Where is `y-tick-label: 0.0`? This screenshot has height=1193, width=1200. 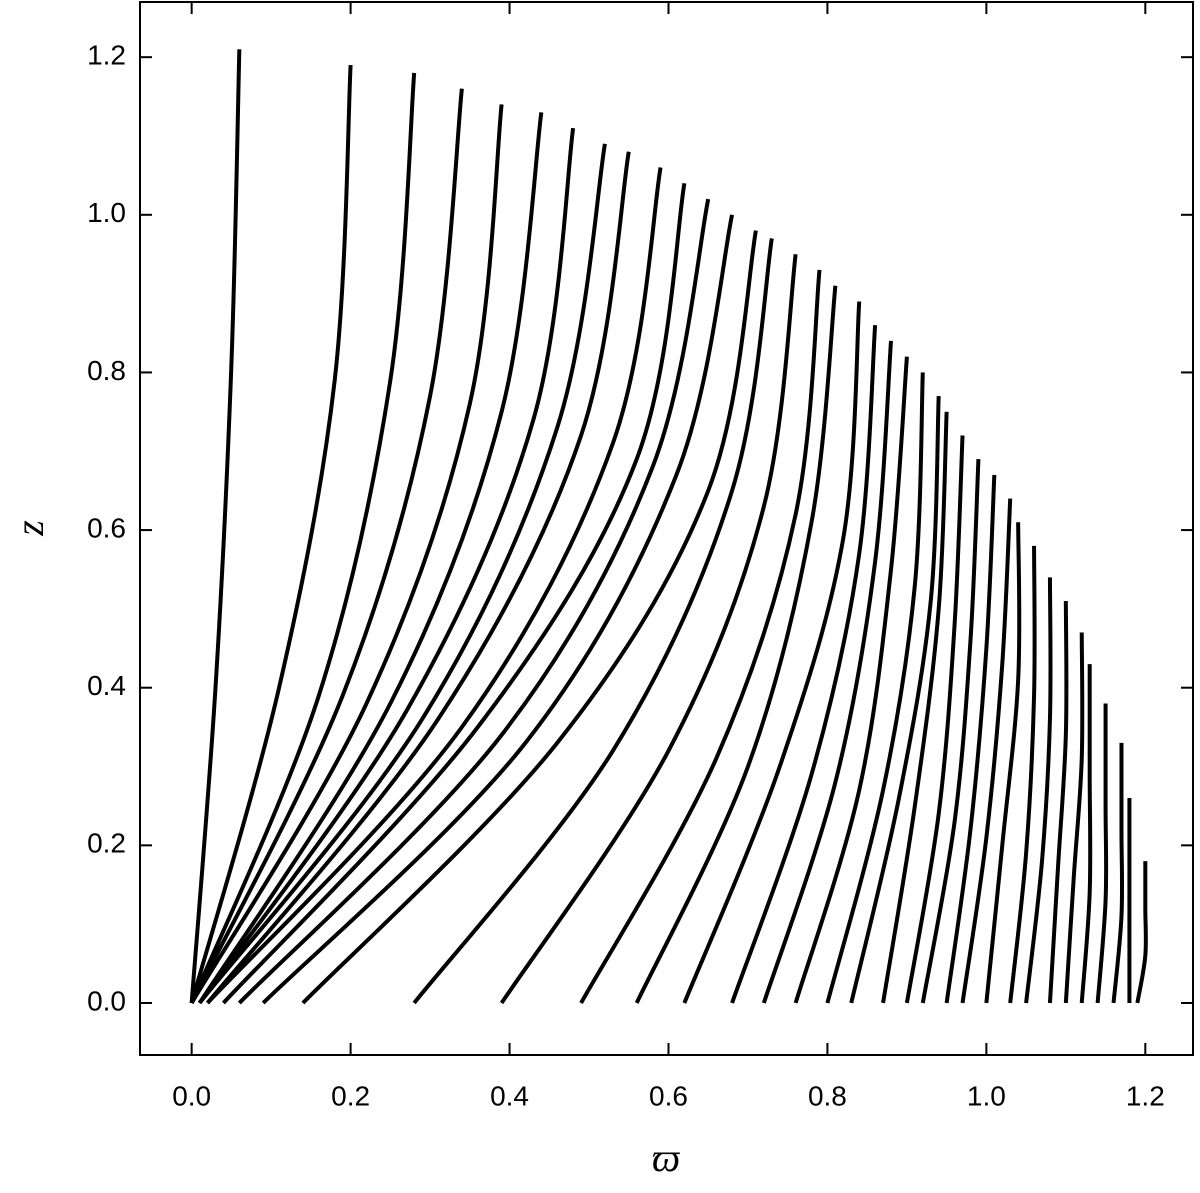 y-tick-label: 0.0 is located at coordinates (106, 1000).